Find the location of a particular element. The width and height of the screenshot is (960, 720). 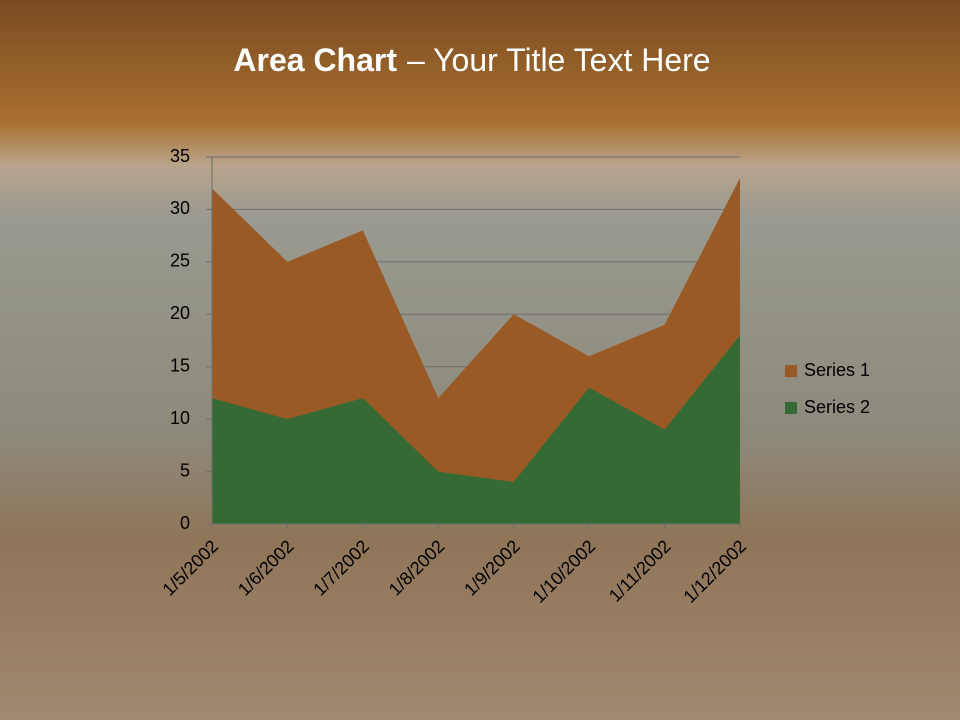

slide-title: Area Chart – Your Title Text Here is located at coordinates (471, 60).